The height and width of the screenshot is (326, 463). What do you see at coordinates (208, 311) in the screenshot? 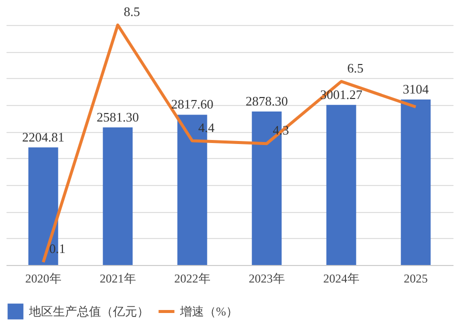
I see `legend-label: 增速（%）` at bounding box center [208, 311].